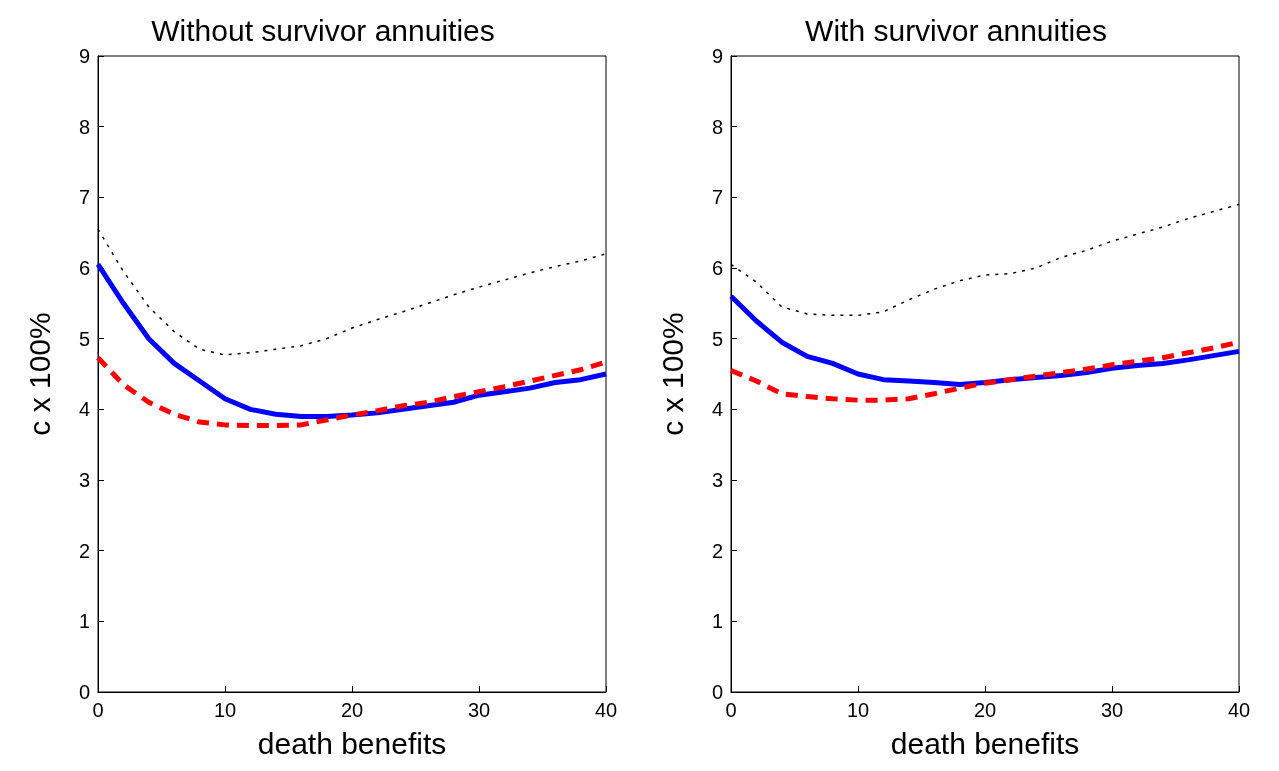 The image size is (1279, 771). What do you see at coordinates (323, 30) in the screenshot?
I see `chart-title: Without survivor annuities` at bounding box center [323, 30].